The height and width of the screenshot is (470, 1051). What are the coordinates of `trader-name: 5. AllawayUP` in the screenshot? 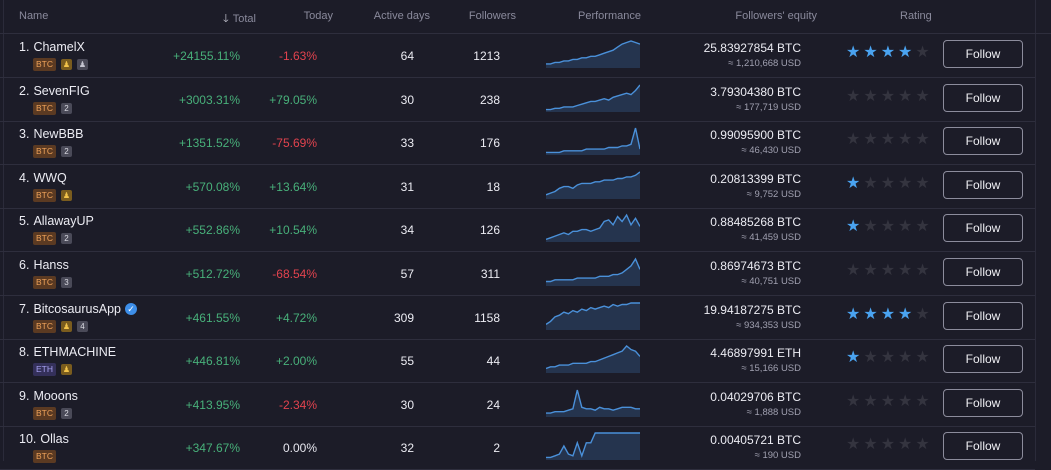 It's located at (56, 221).